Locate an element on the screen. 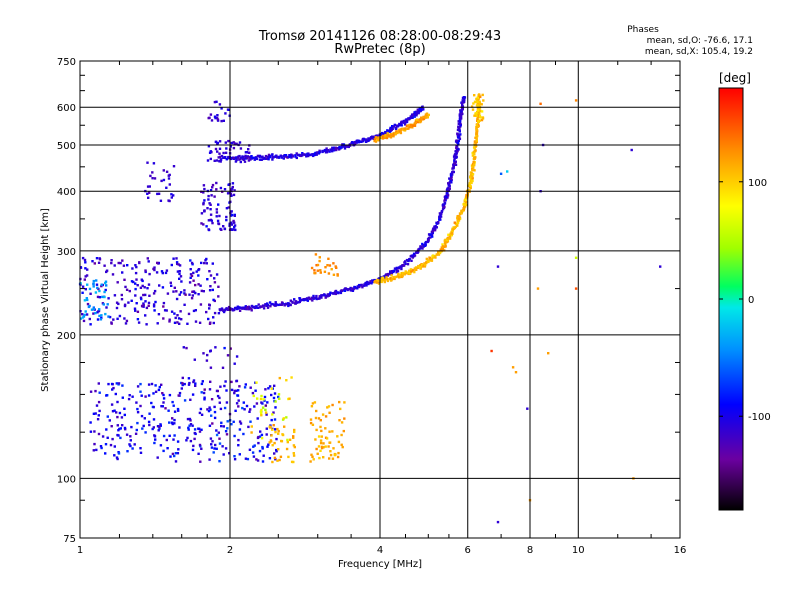  colorbar-tick-label: 0 is located at coordinates (751, 300).